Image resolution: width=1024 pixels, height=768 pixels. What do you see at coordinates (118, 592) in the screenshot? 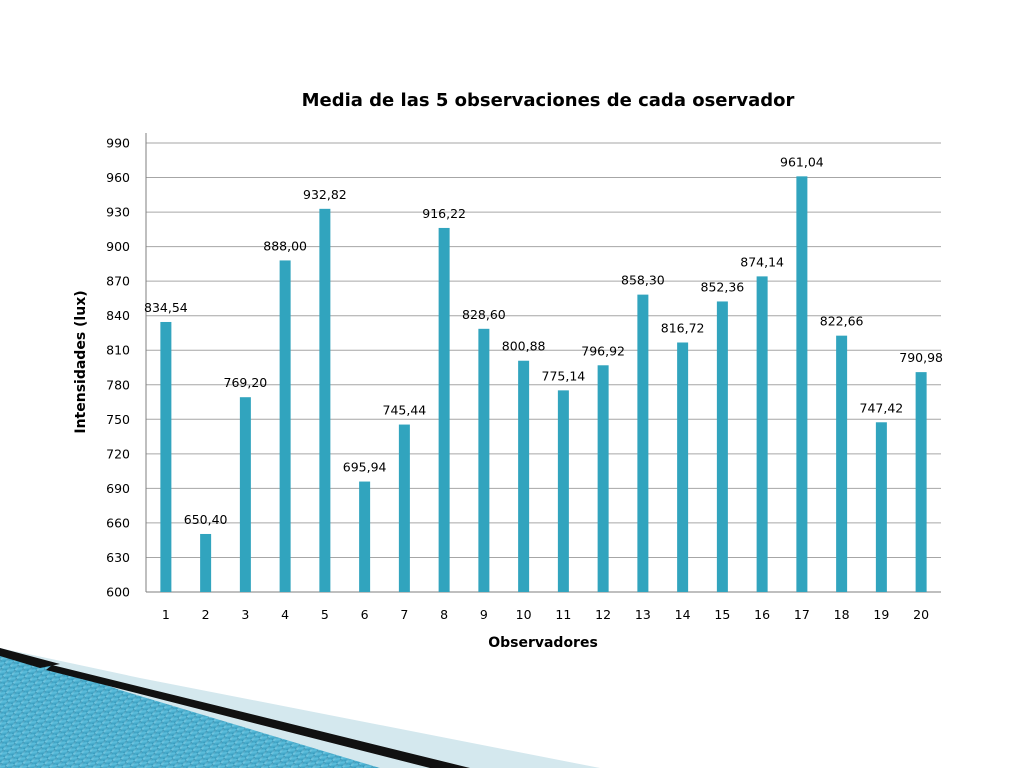
I see `y-tick-label: 600` at bounding box center [118, 592].